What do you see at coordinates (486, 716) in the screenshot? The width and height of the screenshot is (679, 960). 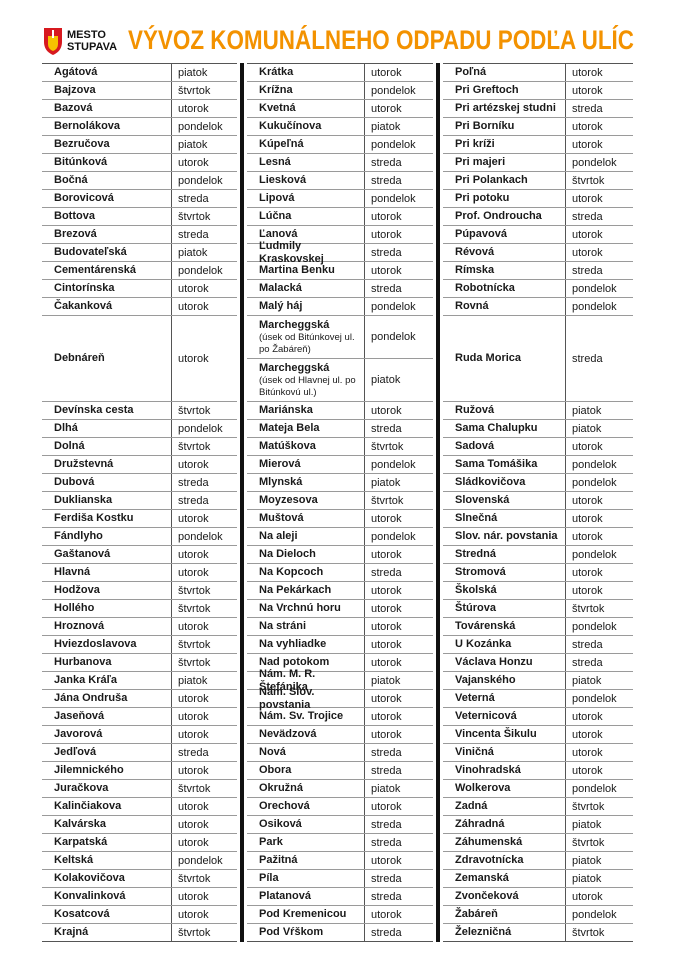 I see `street-name: Veternicová` at bounding box center [486, 716].